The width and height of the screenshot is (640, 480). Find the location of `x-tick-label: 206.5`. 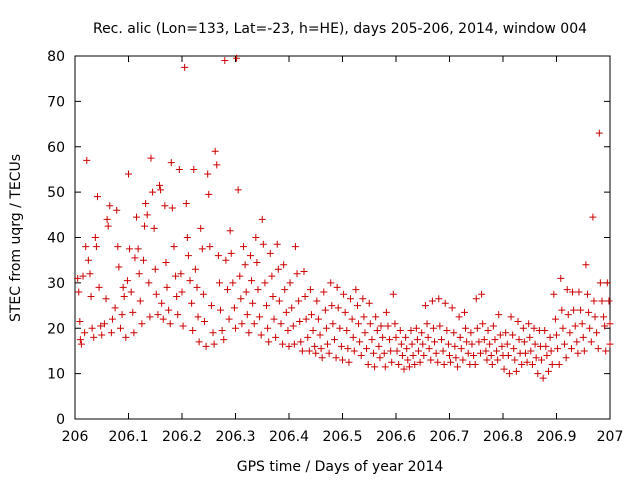

x-tick-label: 206.5 is located at coordinates (342, 437).